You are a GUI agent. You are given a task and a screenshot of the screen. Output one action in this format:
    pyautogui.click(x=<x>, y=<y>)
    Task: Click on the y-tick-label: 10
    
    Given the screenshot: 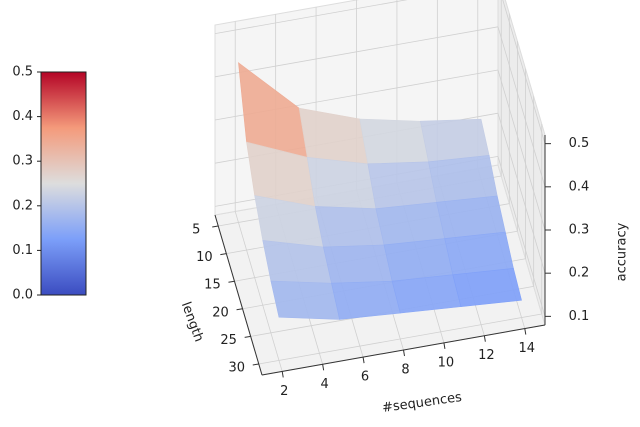 What is the action you would take?
    pyautogui.click(x=204, y=257)
    